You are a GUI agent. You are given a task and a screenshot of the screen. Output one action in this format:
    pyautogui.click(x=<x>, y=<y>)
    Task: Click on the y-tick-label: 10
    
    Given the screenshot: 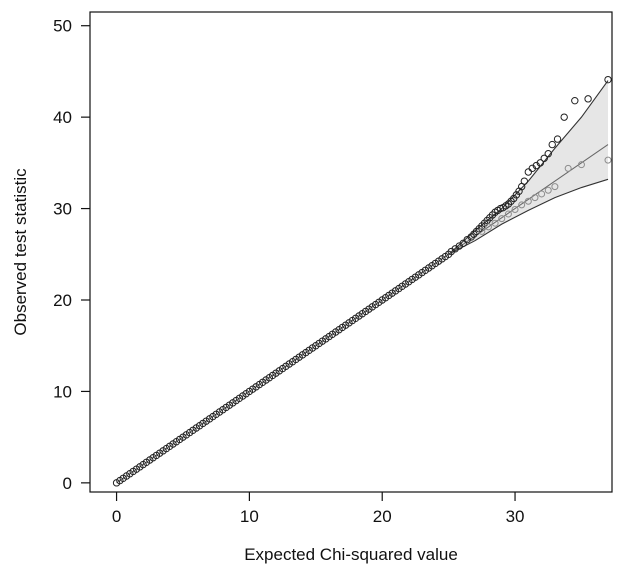 What is the action you would take?
    pyautogui.click(x=62, y=391)
    